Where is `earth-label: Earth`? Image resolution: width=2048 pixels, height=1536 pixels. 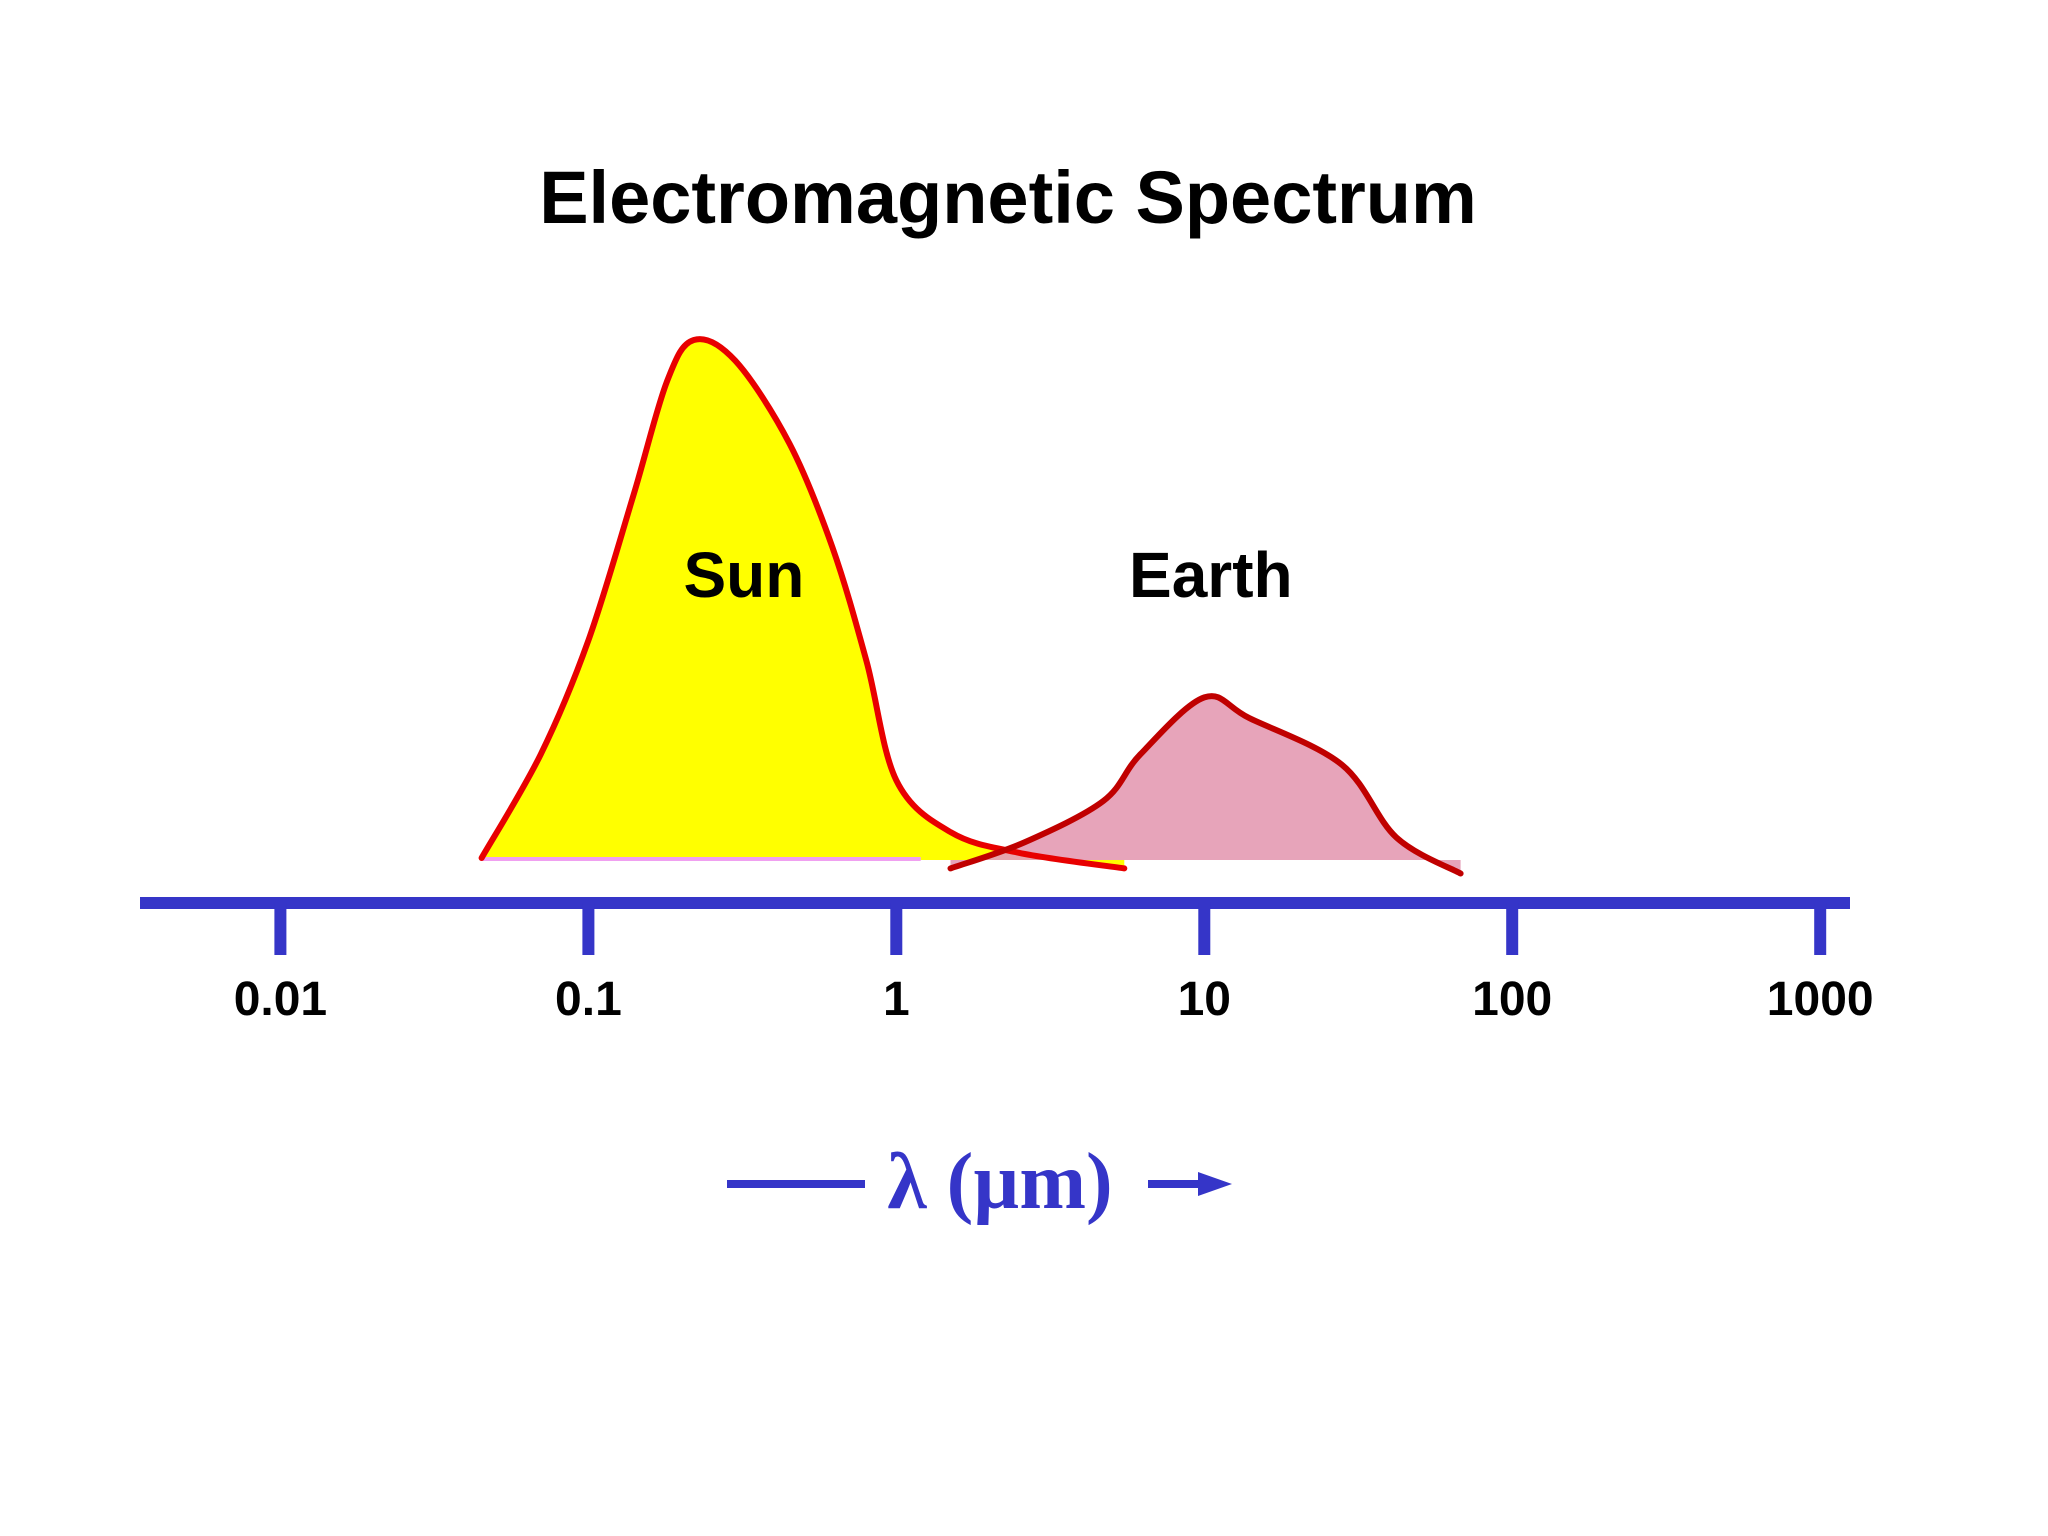
earth-label: Earth is located at coordinates (1211, 575).